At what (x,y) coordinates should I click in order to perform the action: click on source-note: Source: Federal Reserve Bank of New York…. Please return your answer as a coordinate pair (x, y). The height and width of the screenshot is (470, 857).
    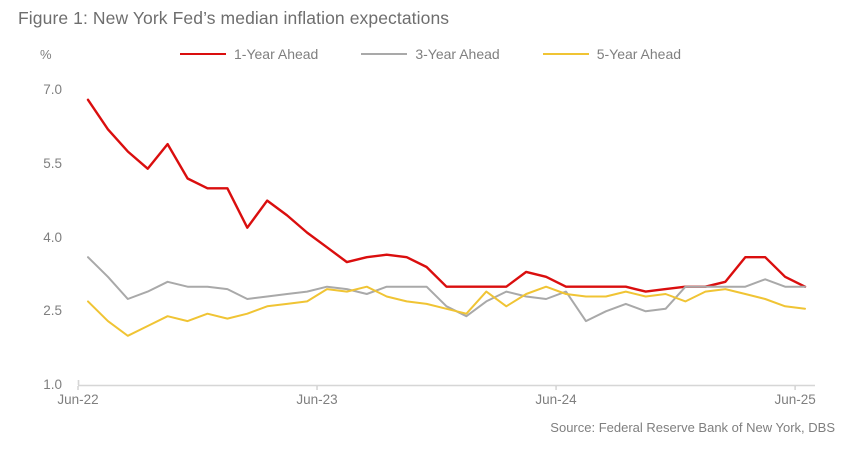
    Looking at the image, I should click on (692, 427).